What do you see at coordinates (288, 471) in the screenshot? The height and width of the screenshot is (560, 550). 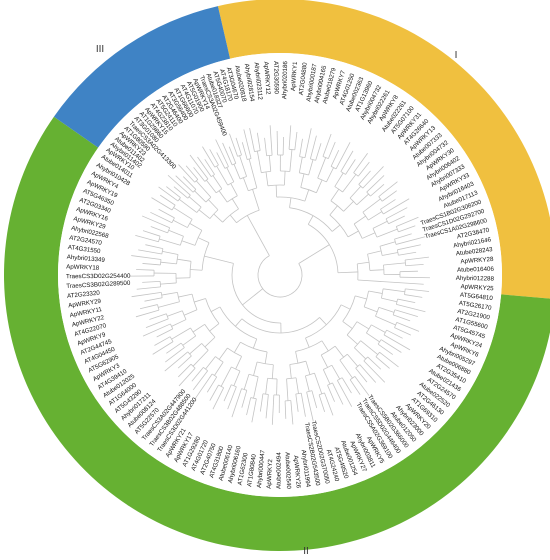 I see `leaf-label: Atube002540` at bounding box center [288, 471].